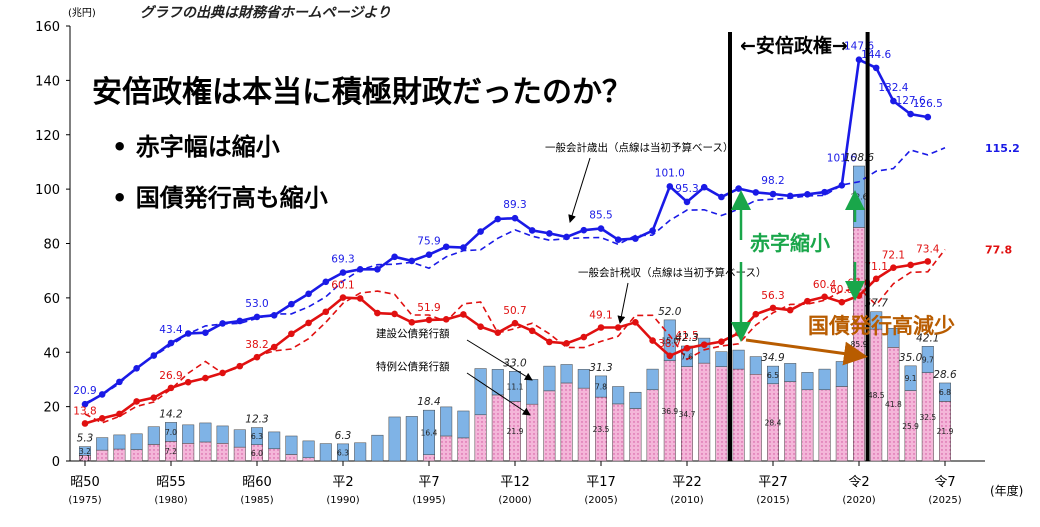  What do you see at coordinates (256, 500) in the screenshot?
I see `x-tick-sublabel: (1985)` at bounding box center [256, 500].